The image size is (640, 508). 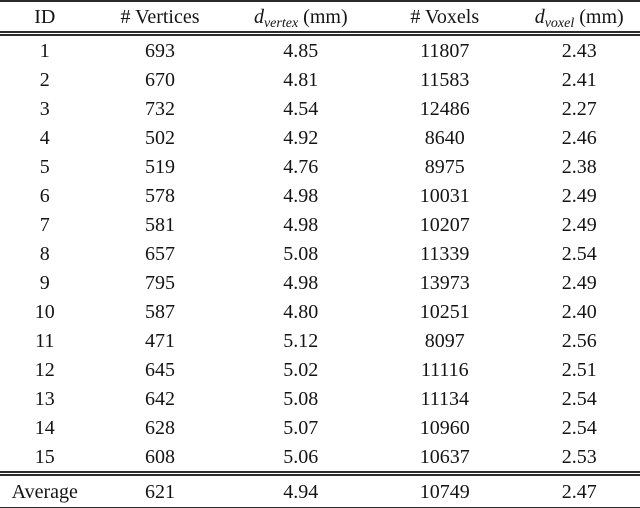 I want to click on cell-id: 12, so click(x=44, y=369).